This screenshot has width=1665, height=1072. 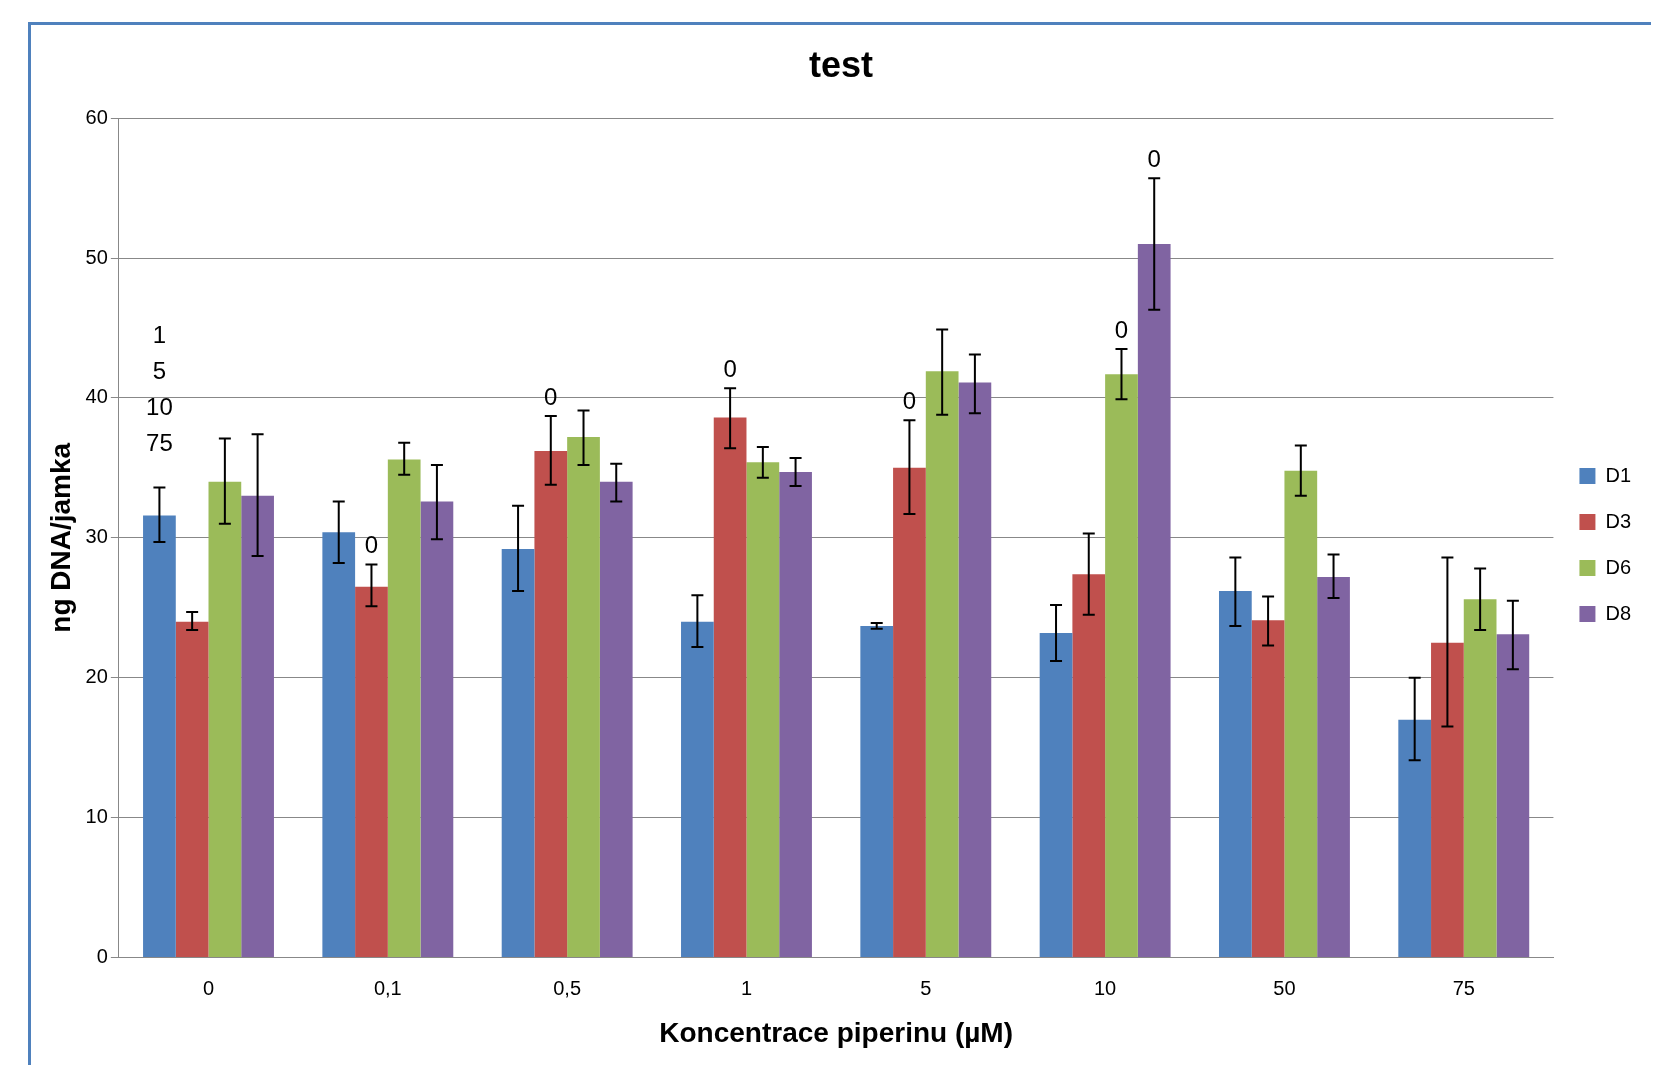 What do you see at coordinates (60, 537) in the screenshot?
I see `y-axis-title: ng DNA/jamka` at bounding box center [60, 537].